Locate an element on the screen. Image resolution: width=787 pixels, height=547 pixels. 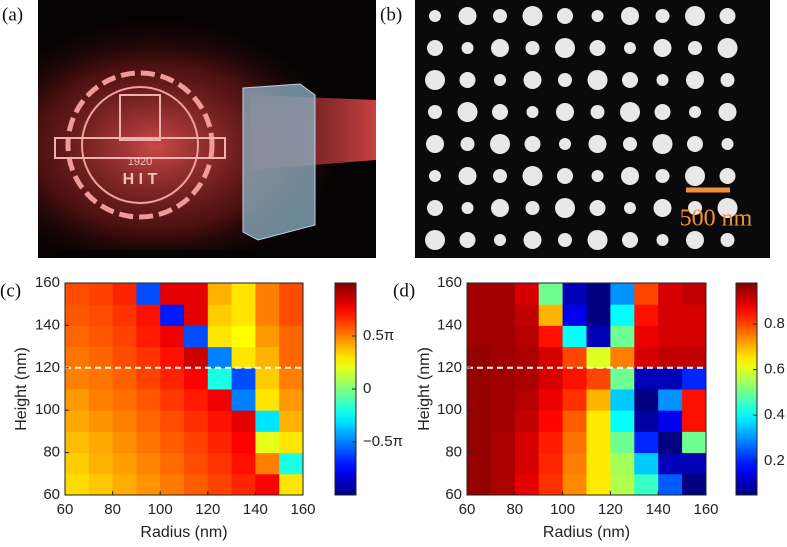
colorbar-tick-label: 0.6 is located at coordinates (774, 369).